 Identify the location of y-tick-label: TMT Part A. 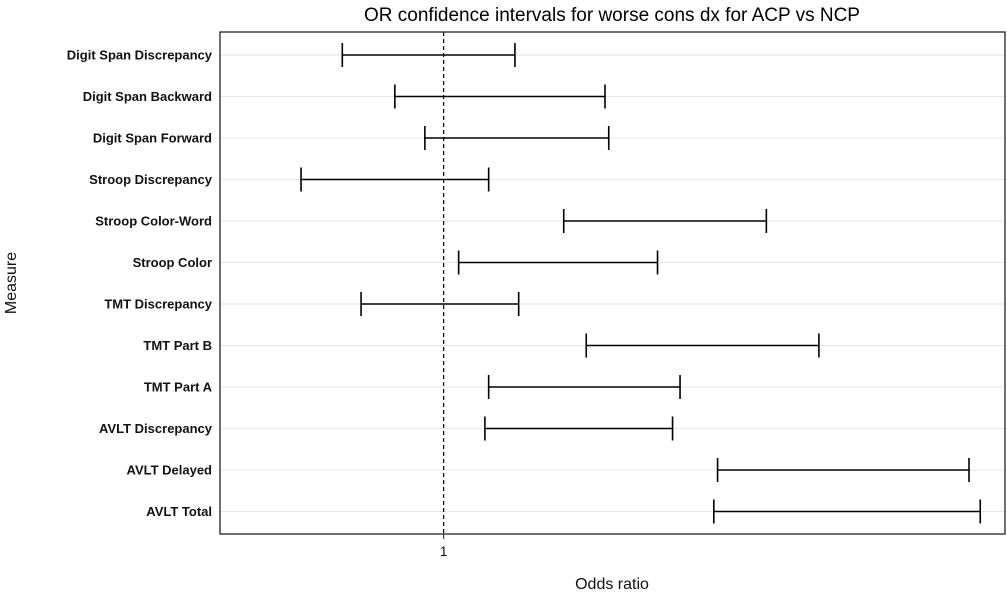
(178, 387).